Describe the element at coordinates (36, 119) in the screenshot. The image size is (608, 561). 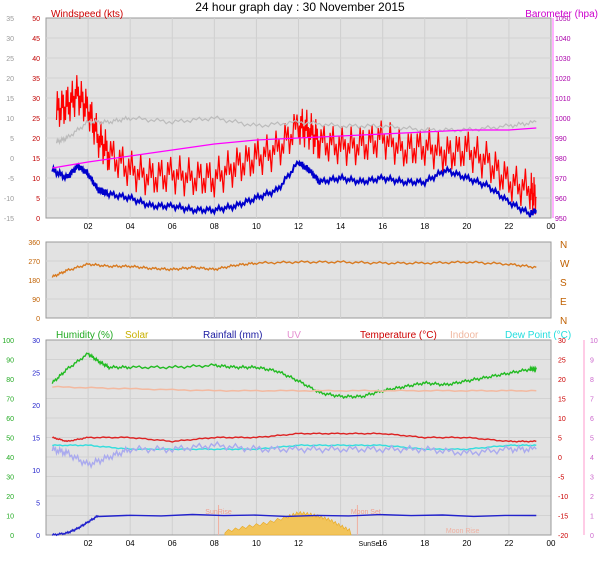
I see `left-tick: 25` at that location.